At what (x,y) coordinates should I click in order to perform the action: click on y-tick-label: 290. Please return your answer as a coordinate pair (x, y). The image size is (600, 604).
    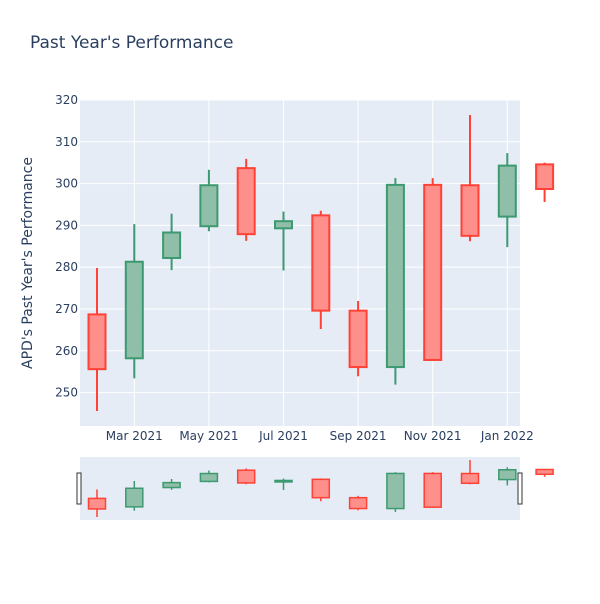
    Looking at the image, I should click on (66, 225).